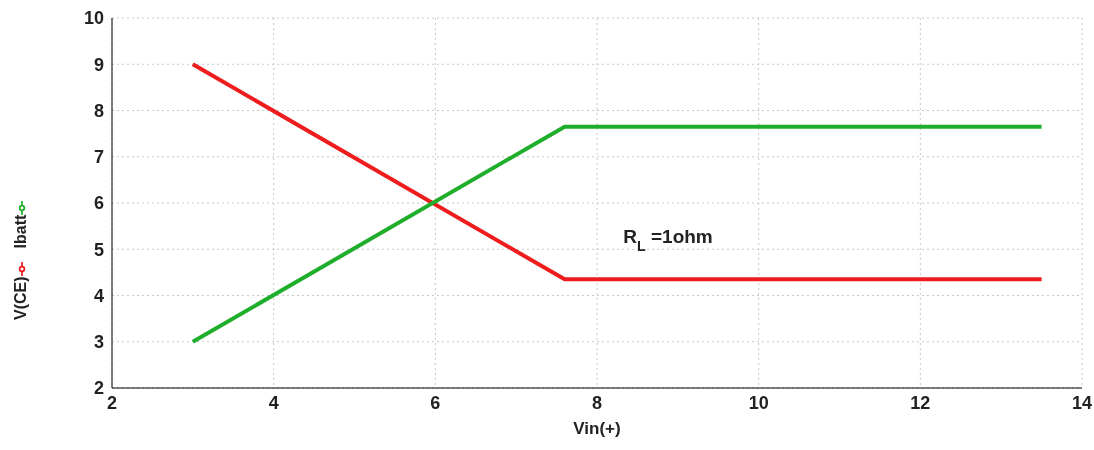 Image resolution: width=1094 pixels, height=450 pixels. Describe the element at coordinates (98, 64) in the screenshot. I see `y-tick-label: 9` at that location.